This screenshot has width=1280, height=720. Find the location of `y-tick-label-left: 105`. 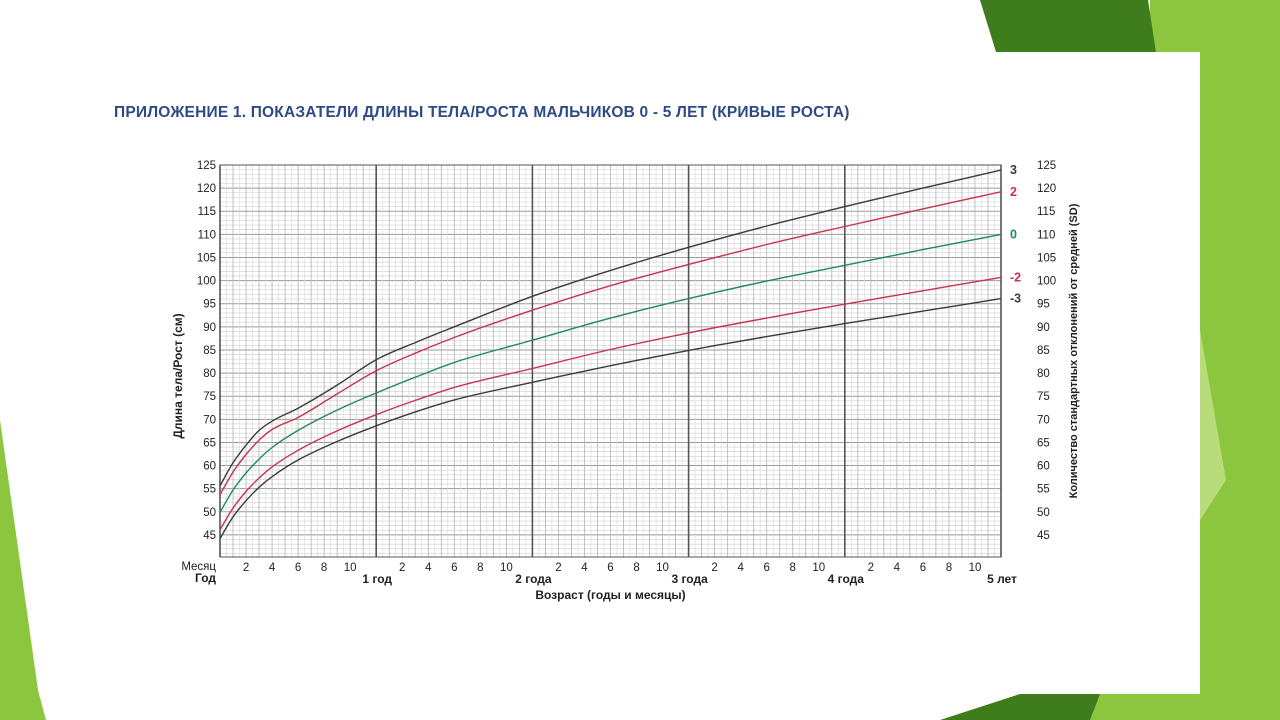

y-tick-label-left: 105 is located at coordinates (206, 258).